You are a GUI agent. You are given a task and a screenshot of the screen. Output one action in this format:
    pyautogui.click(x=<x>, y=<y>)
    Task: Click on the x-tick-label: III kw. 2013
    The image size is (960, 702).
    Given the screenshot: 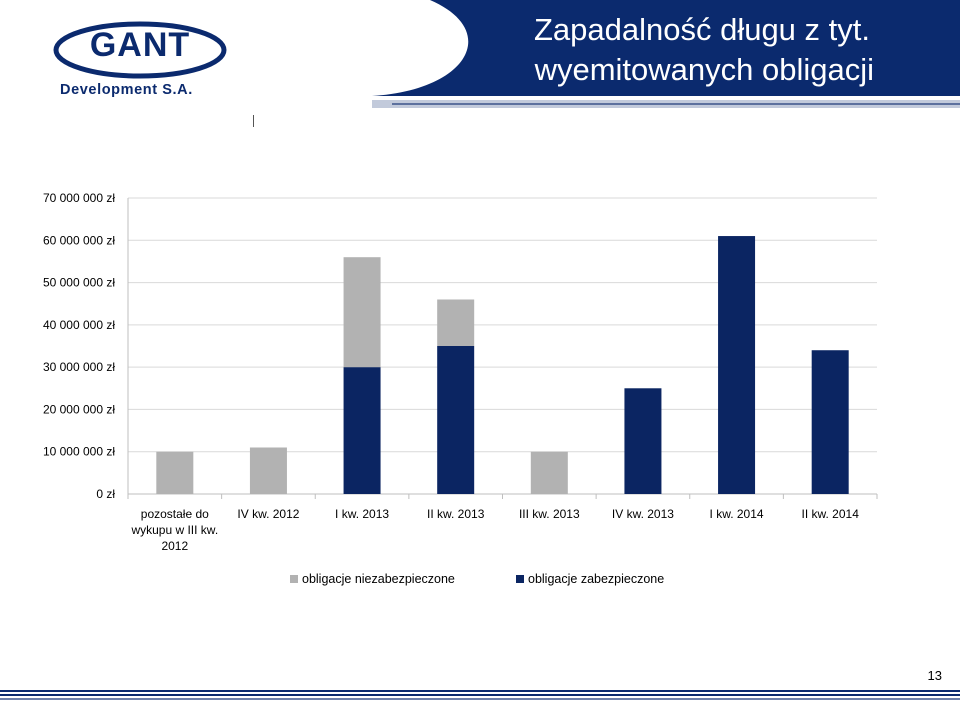 What is the action you would take?
    pyautogui.click(x=549, y=514)
    